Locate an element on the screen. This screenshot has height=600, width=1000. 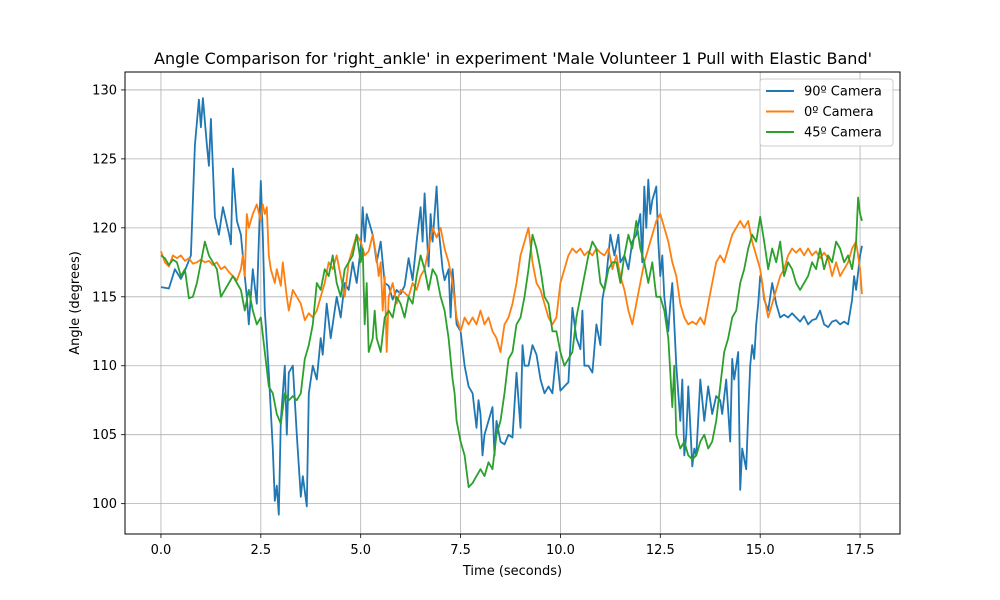
x-axis-label: Time (seconds) is located at coordinates (512, 571).